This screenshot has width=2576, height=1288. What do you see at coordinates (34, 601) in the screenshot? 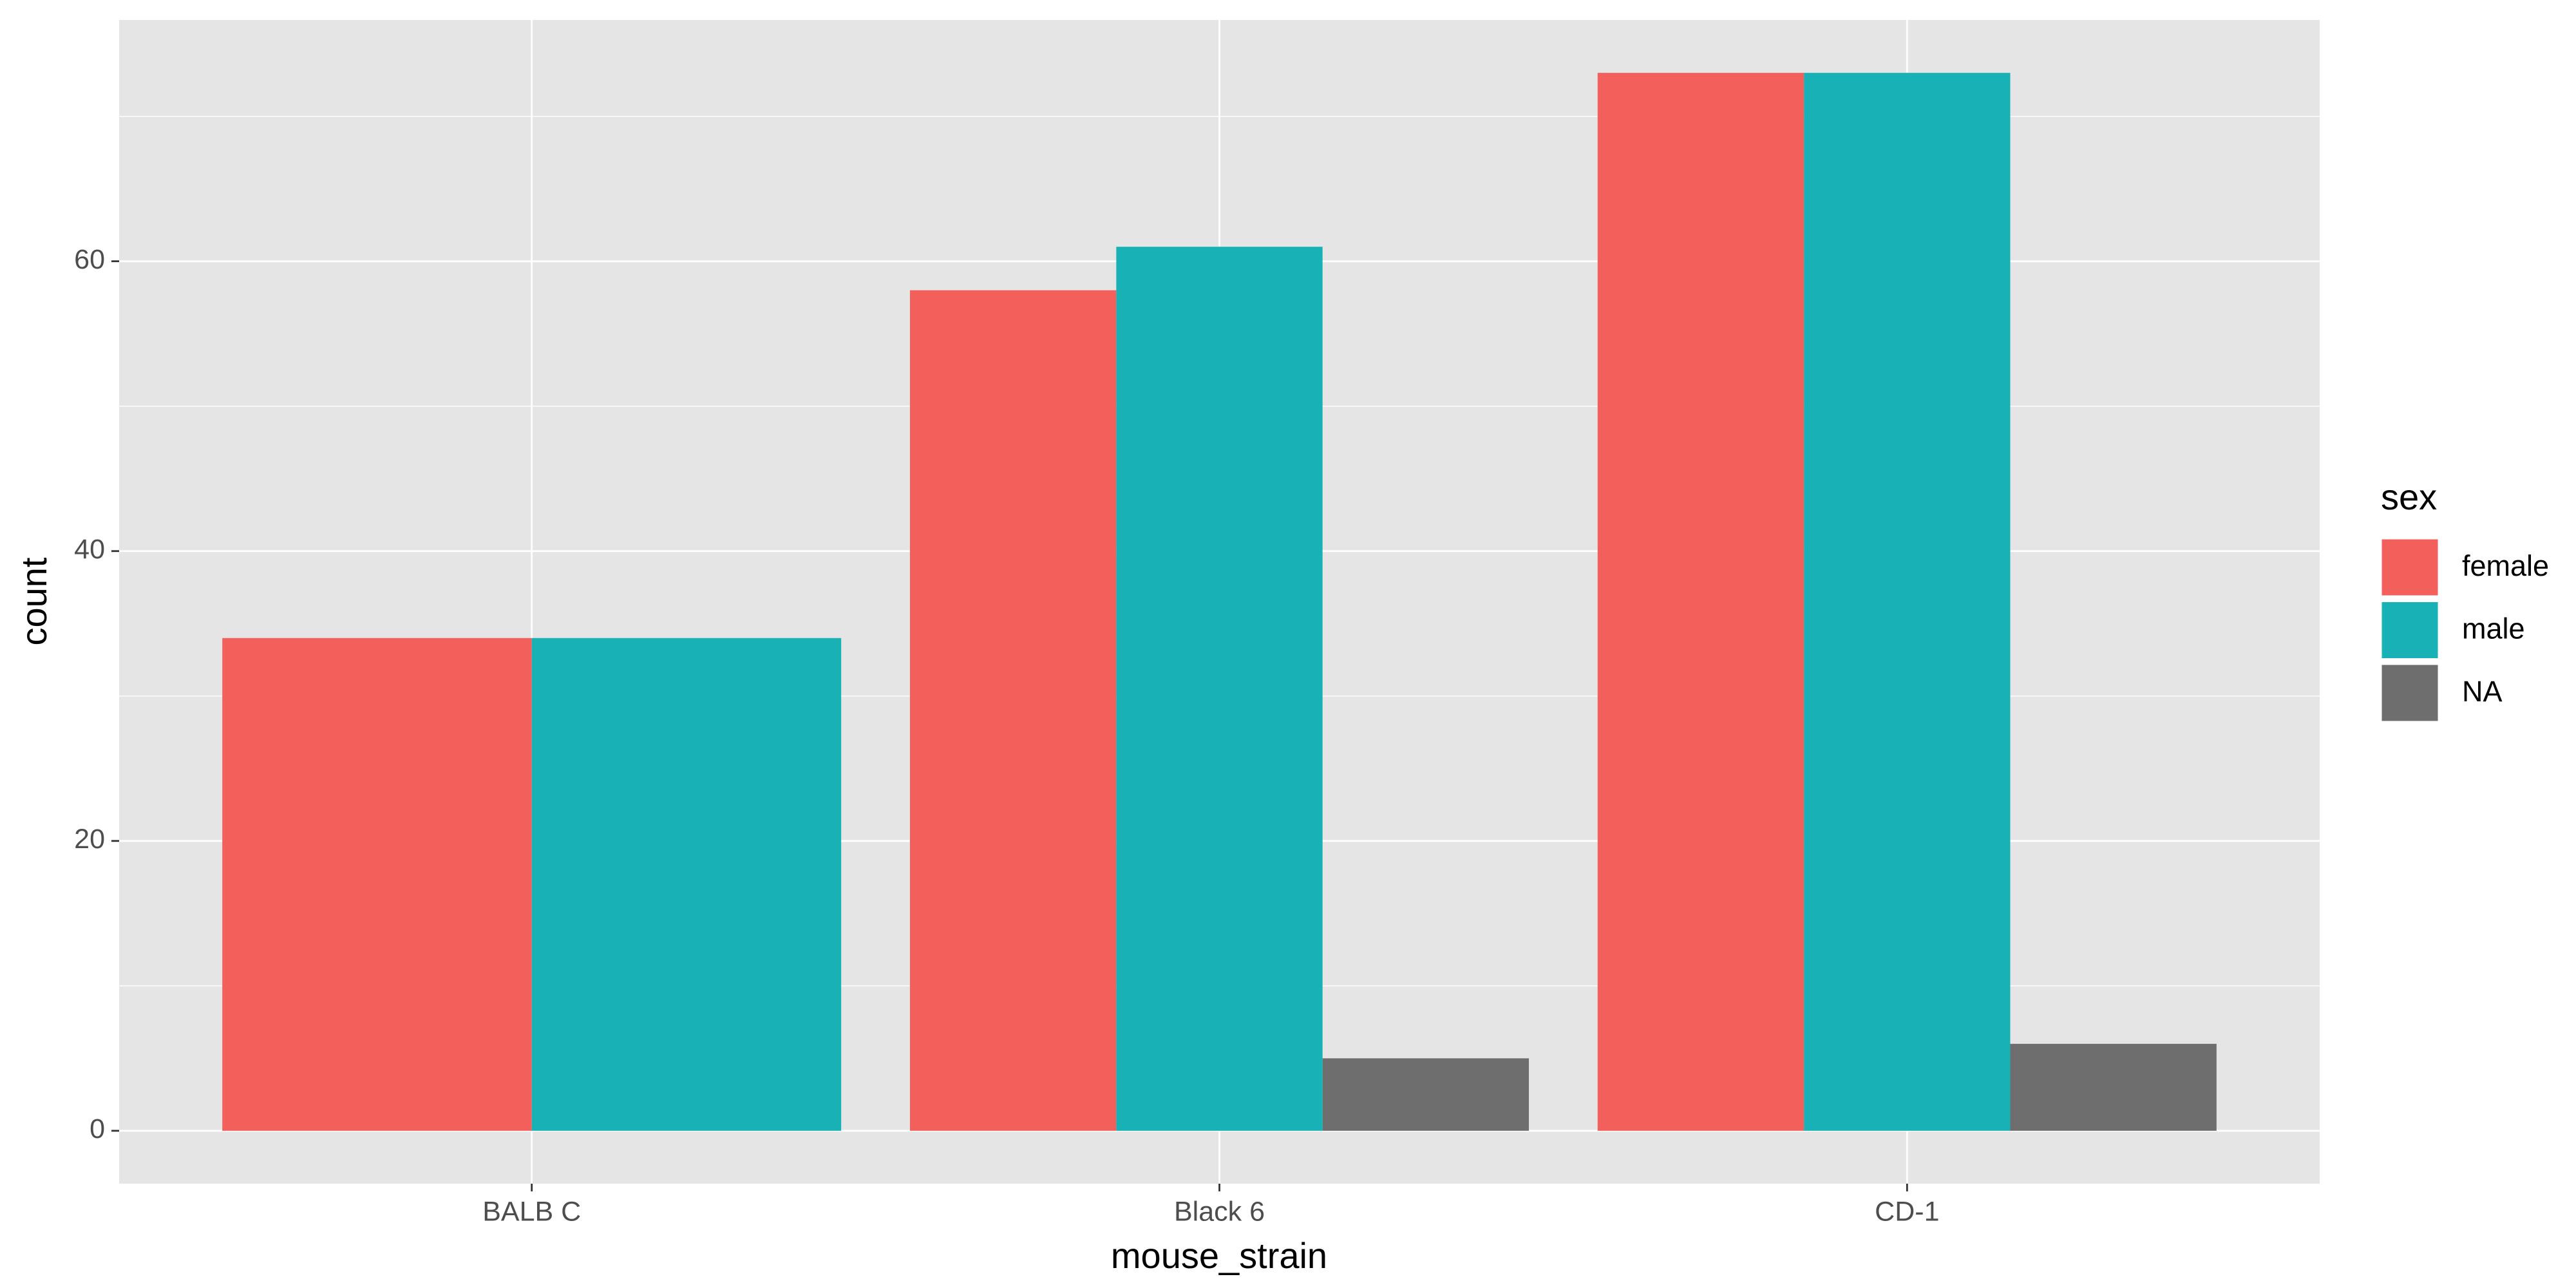
I see `y-axis-title: count` at bounding box center [34, 601].